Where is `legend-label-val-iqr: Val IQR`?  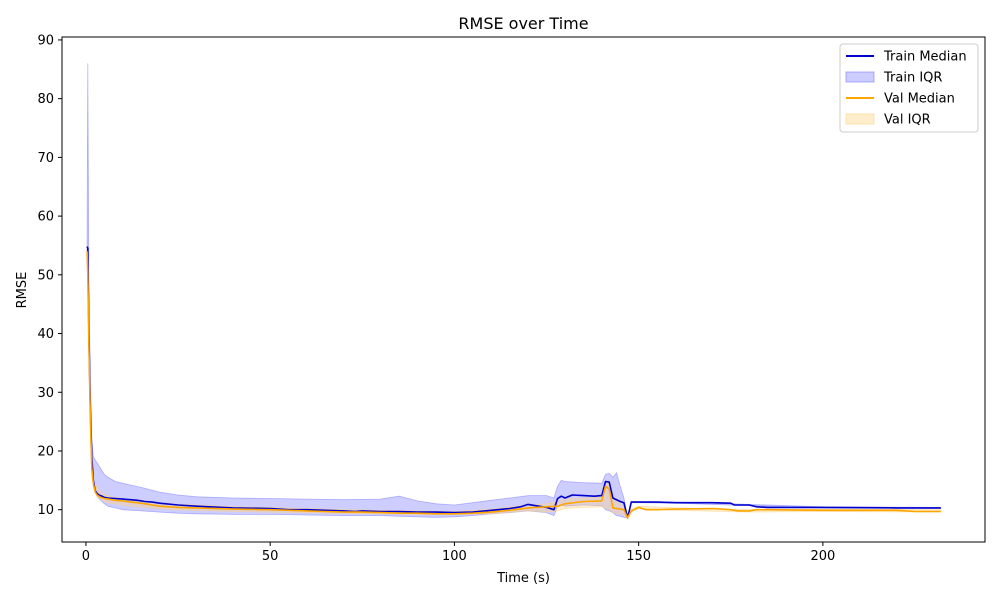
legend-label-val-iqr: Val IQR is located at coordinates (907, 120).